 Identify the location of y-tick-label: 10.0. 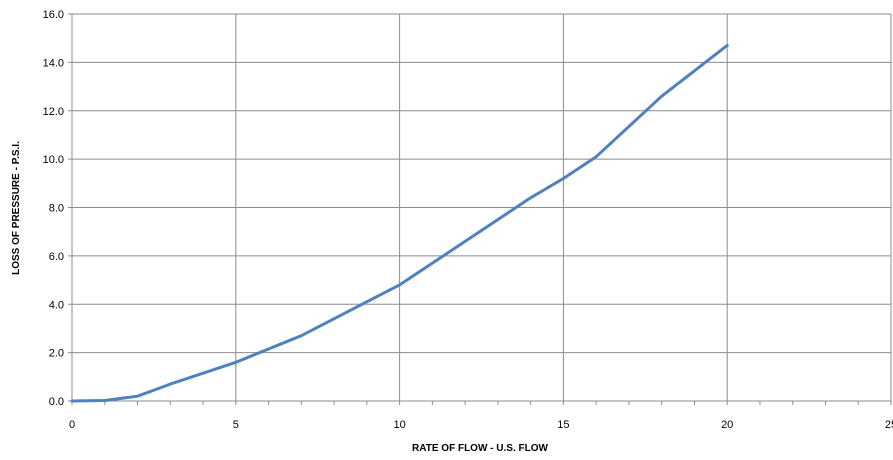
(53, 160).